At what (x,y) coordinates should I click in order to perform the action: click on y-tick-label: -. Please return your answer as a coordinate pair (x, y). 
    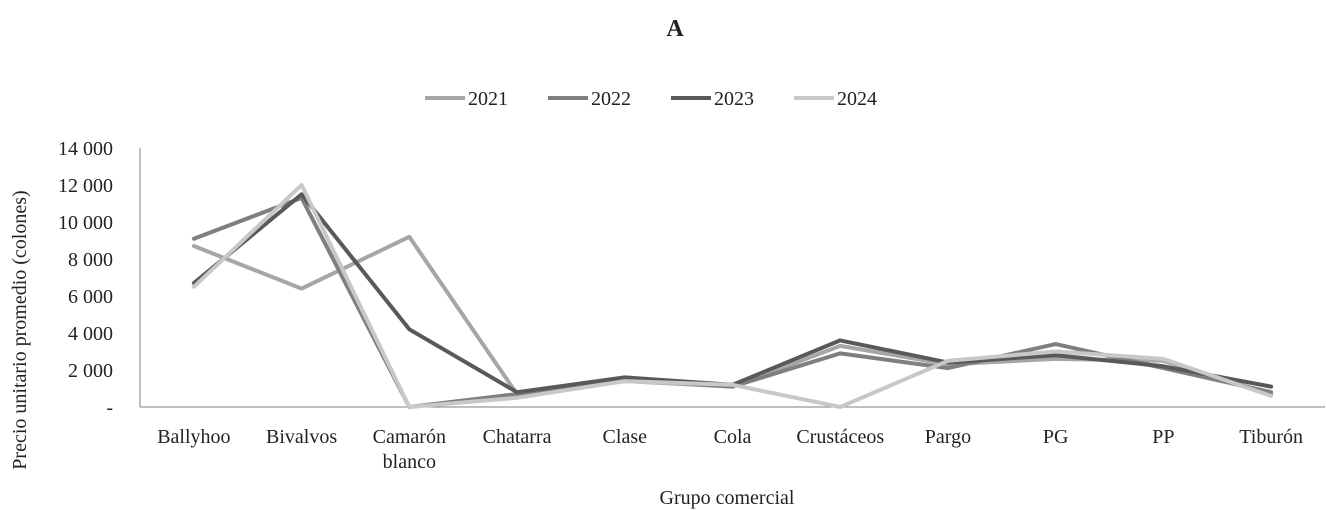
    Looking at the image, I should click on (109, 408).